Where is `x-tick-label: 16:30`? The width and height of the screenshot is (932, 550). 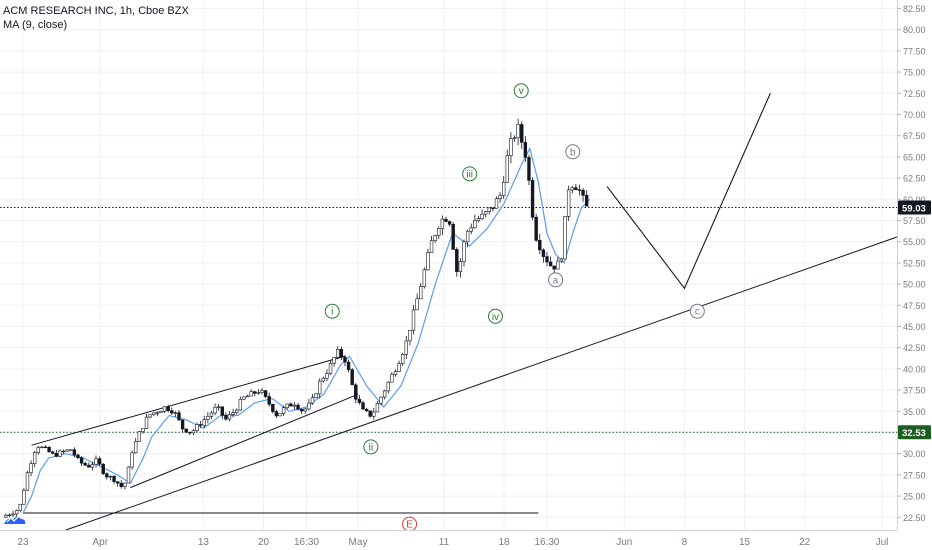 x-tick-label: 16:30 is located at coordinates (546, 542).